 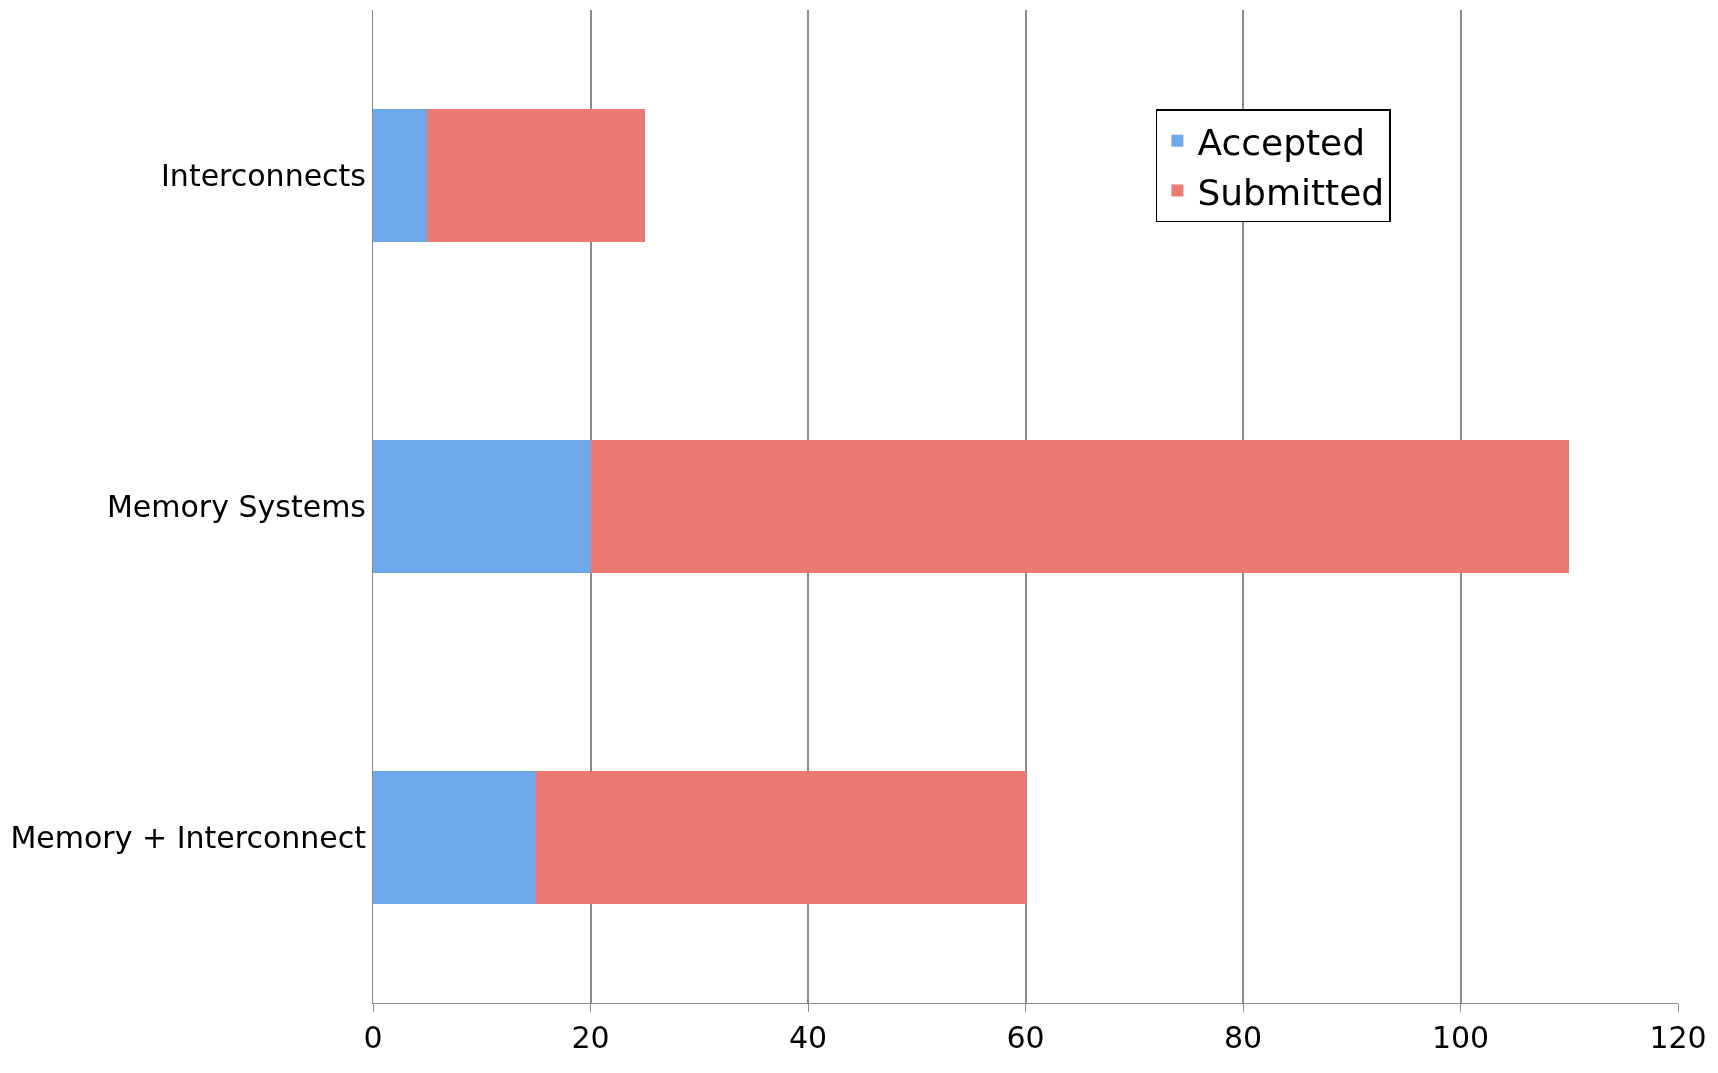 I want to click on y-tick-label: Memory Systems, so click(x=236, y=506).